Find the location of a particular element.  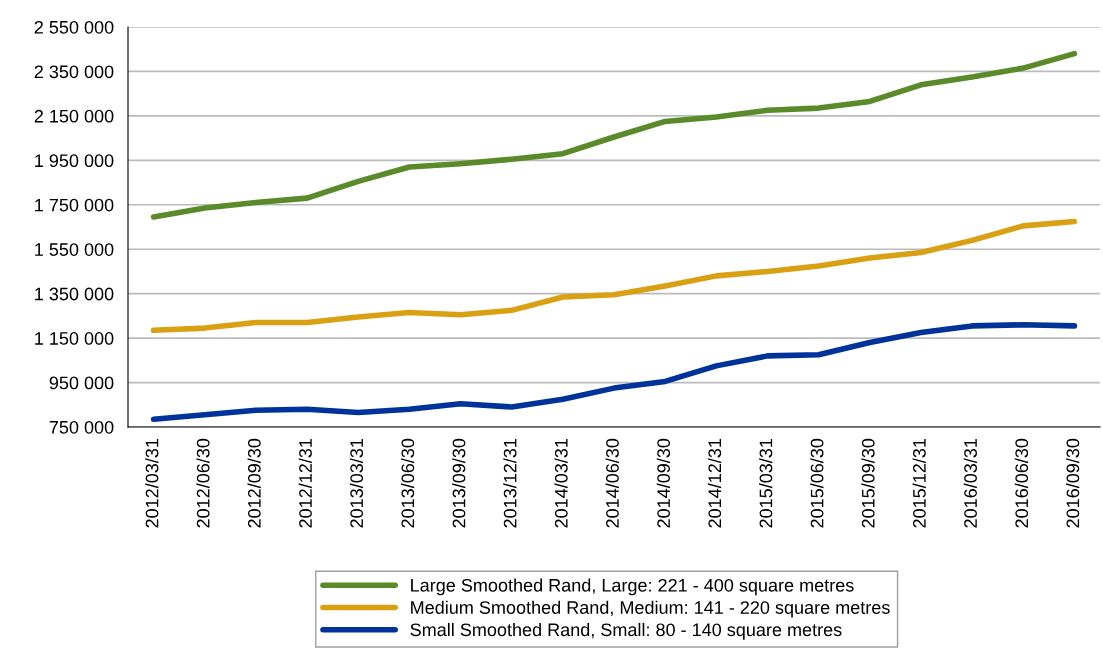

legend-label: Medium Smoothed Rand, Medium: 141 - 220 square metres is located at coordinates (650, 609).